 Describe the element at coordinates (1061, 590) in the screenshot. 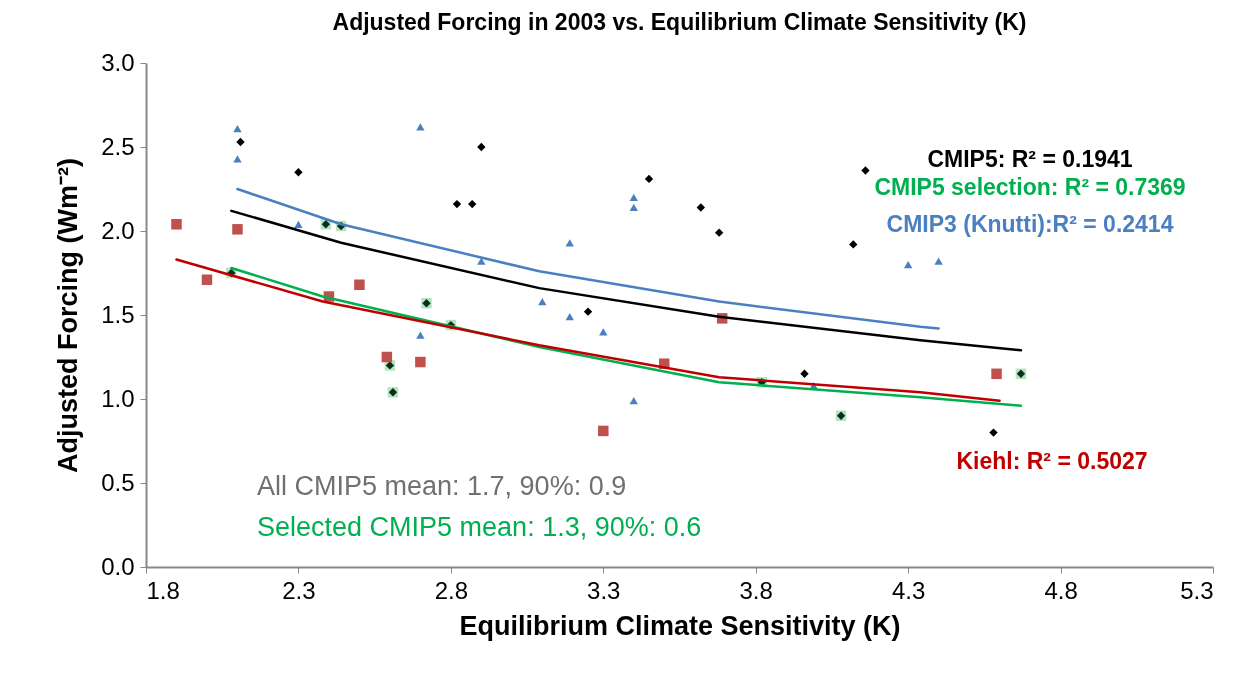

I see `x-tick-label: 4.8` at that location.